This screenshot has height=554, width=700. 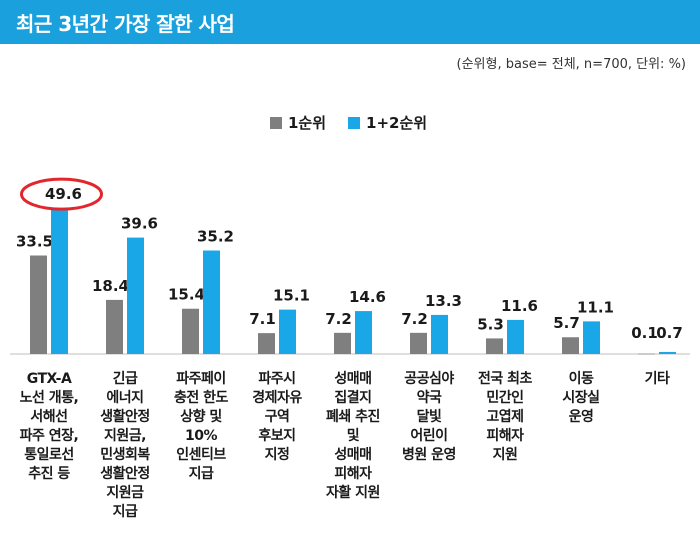 What do you see at coordinates (354, 122) in the screenshot?
I see `legend-swatch-rank12` at bounding box center [354, 122].